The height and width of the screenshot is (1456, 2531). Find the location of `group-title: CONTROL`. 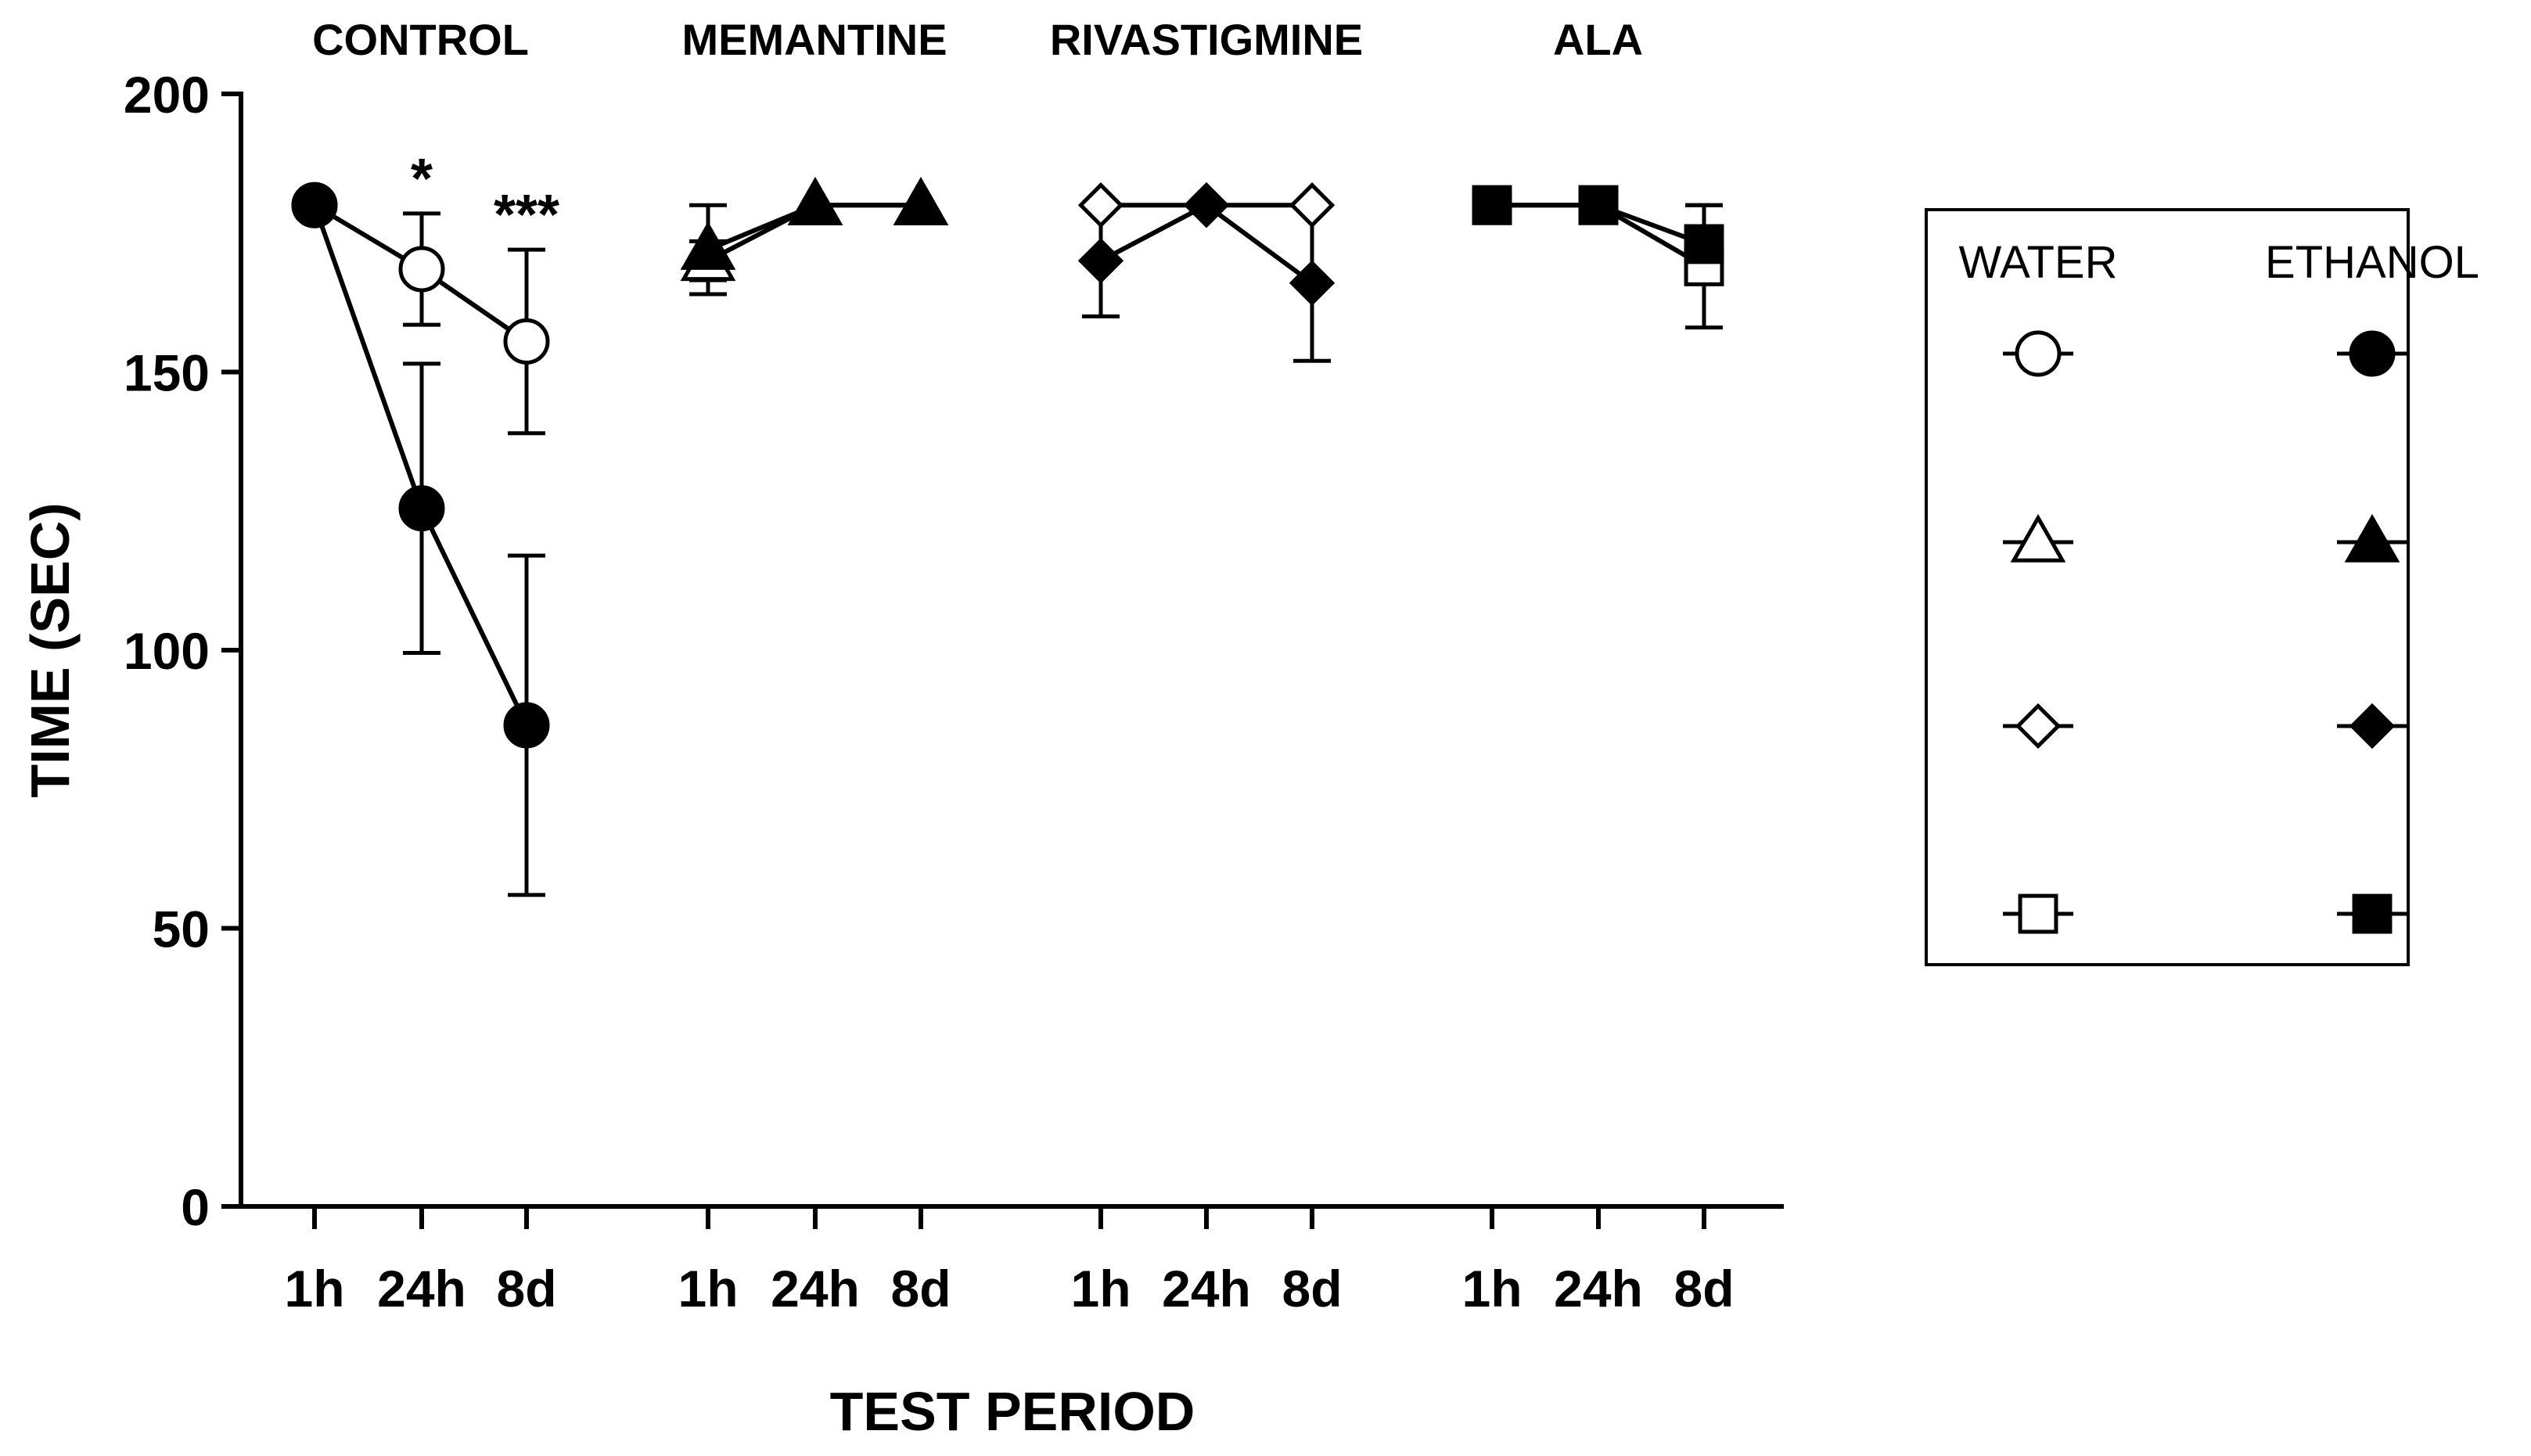

group-title: CONTROL is located at coordinates (420, 39).